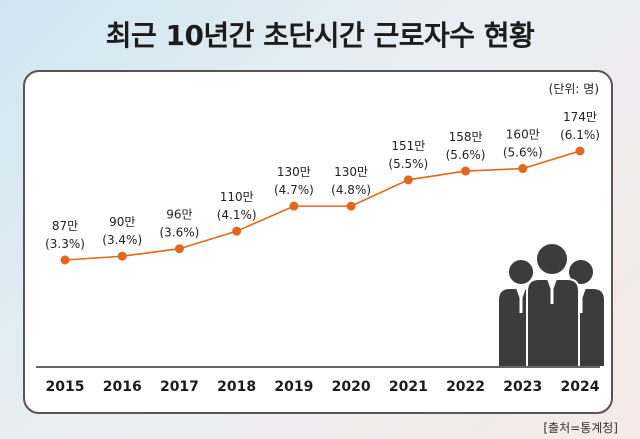  Describe the element at coordinates (180, 233) in the screenshot. I see `share-label-2017: (3.6%)` at that location.